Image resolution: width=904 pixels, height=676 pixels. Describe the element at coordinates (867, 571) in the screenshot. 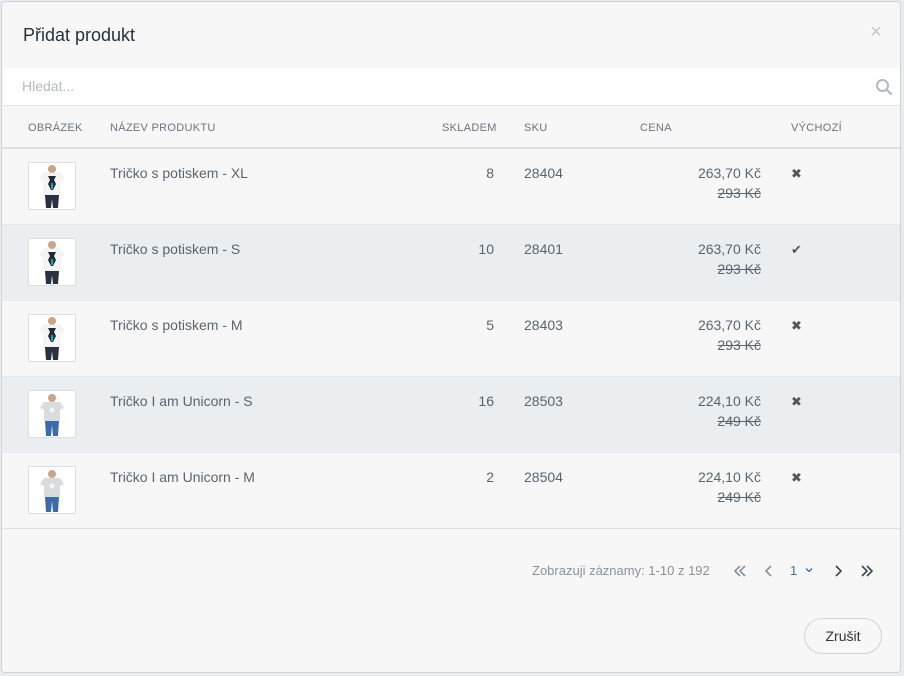

I see `double-chevron-right-icon` at that location.